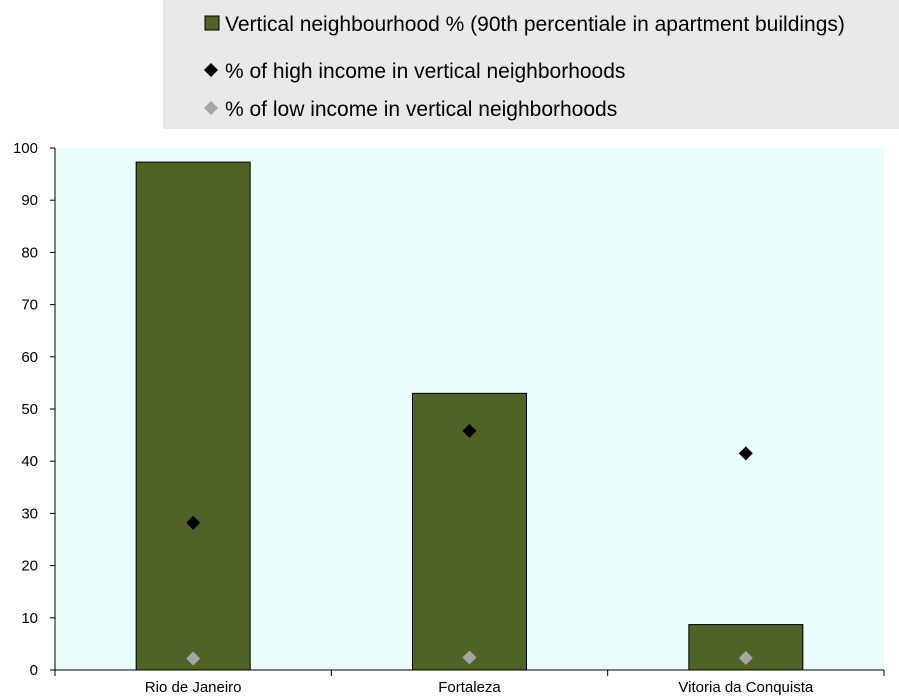  Describe the element at coordinates (29, 357) in the screenshot. I see `y-tick-label: 60` at that location.